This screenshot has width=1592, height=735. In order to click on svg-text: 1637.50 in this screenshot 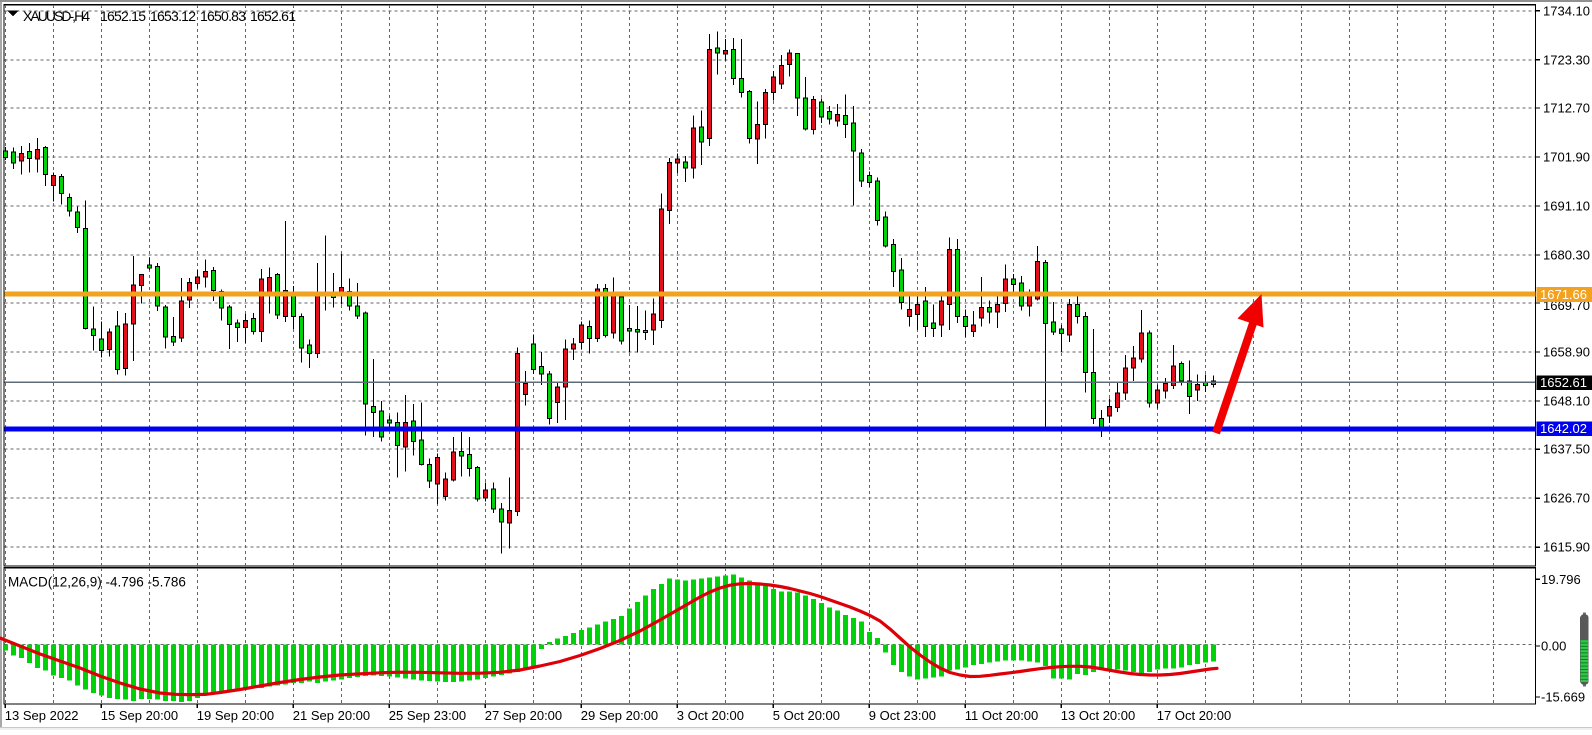, I will do `click(1566, 449)`.